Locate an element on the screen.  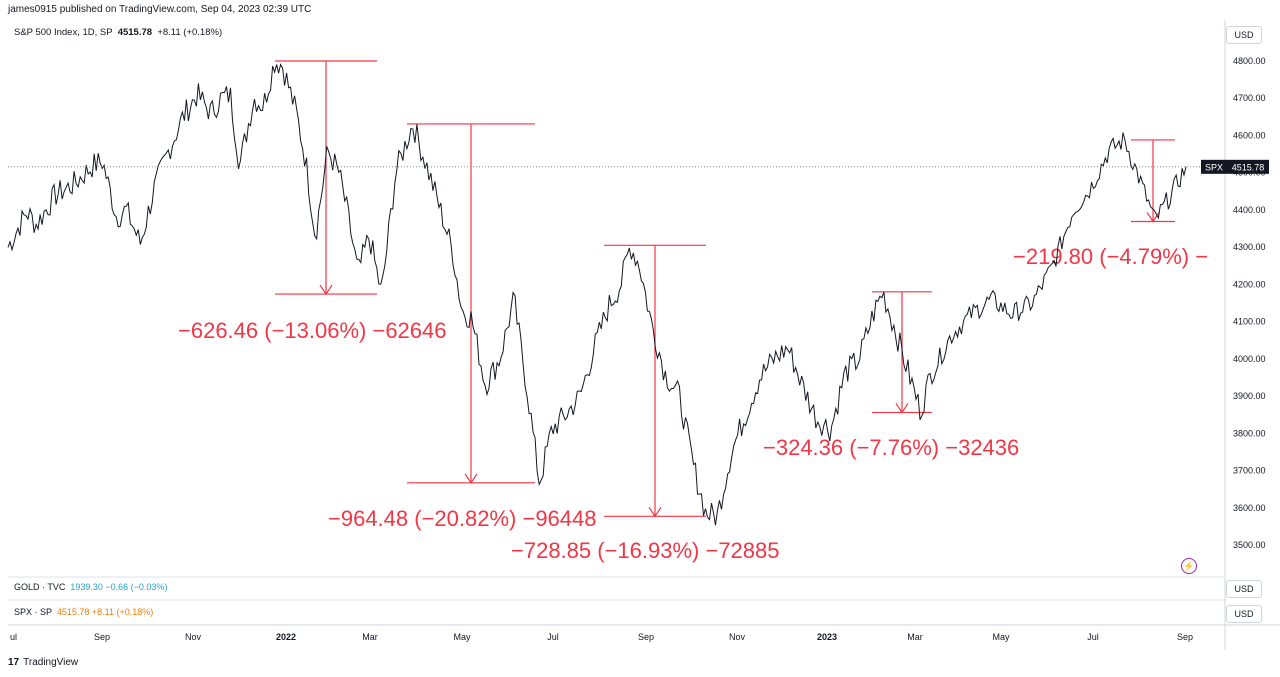
legend-symbol: S&P 500 Index, 1D, SP is located at coordinates (63, 32).